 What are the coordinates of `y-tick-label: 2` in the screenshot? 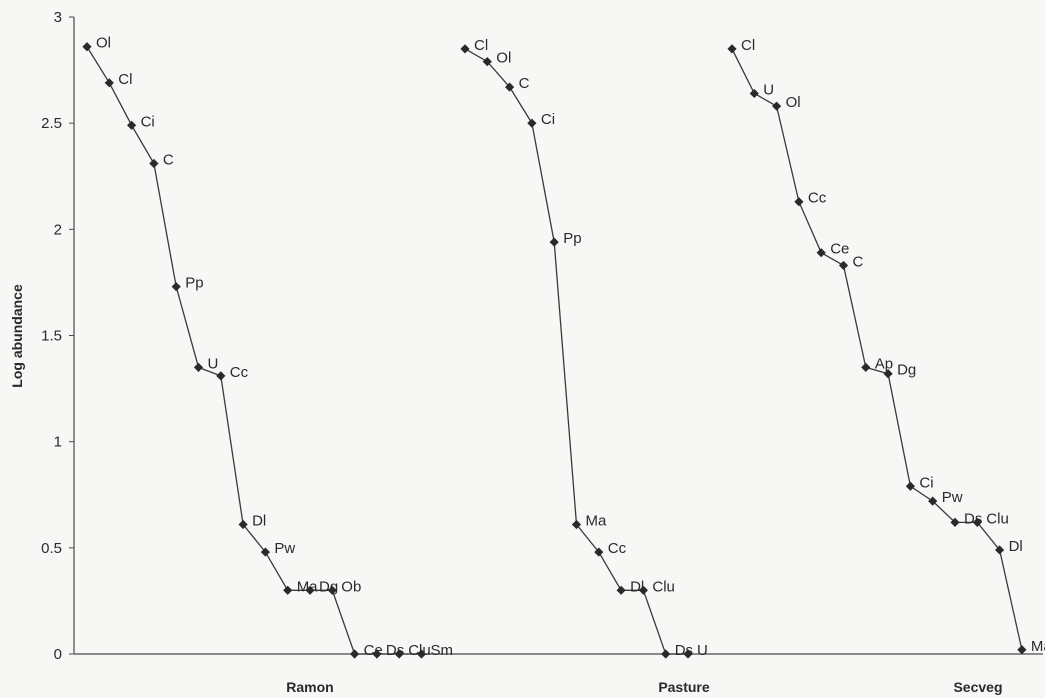 It's located at (58, 229).